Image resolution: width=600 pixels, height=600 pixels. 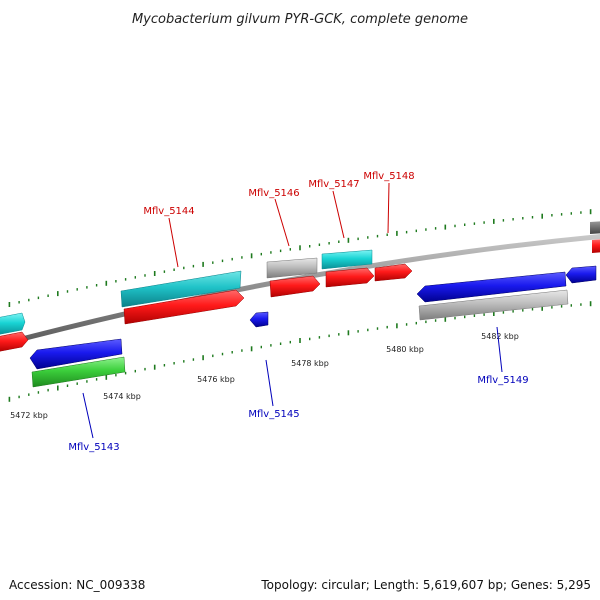 I want to click on gene-arrow-cyan-left-edge, so click(x=13, y=323).